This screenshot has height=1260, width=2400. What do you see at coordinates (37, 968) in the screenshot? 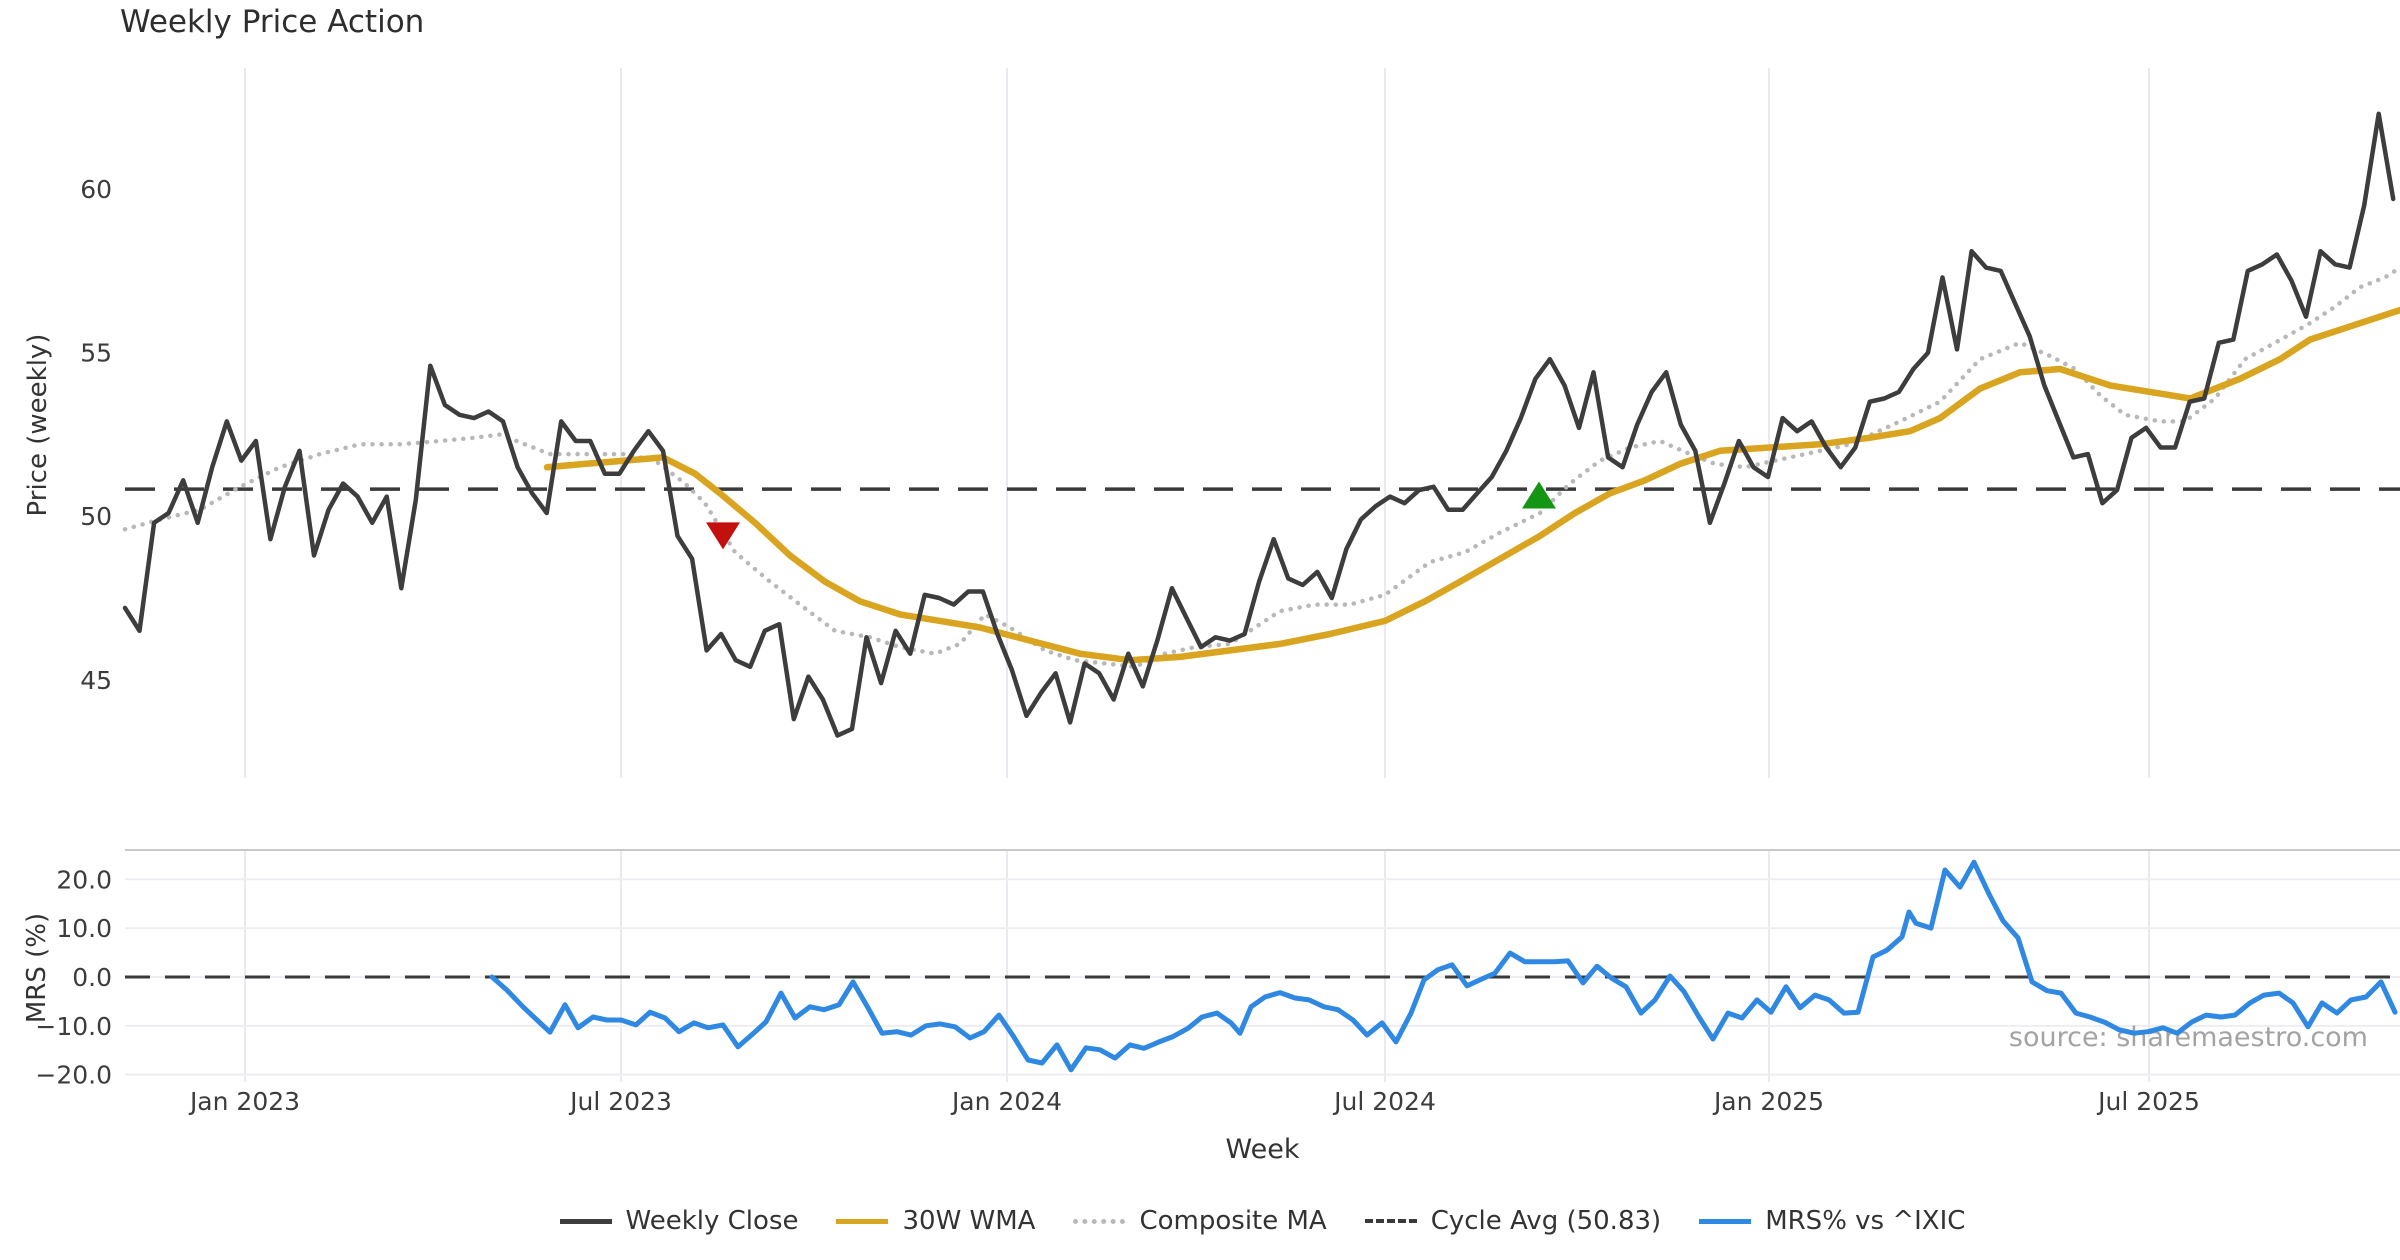
I see `mrs-axis-label: MRS (%)` at bounding box center [37, 968].